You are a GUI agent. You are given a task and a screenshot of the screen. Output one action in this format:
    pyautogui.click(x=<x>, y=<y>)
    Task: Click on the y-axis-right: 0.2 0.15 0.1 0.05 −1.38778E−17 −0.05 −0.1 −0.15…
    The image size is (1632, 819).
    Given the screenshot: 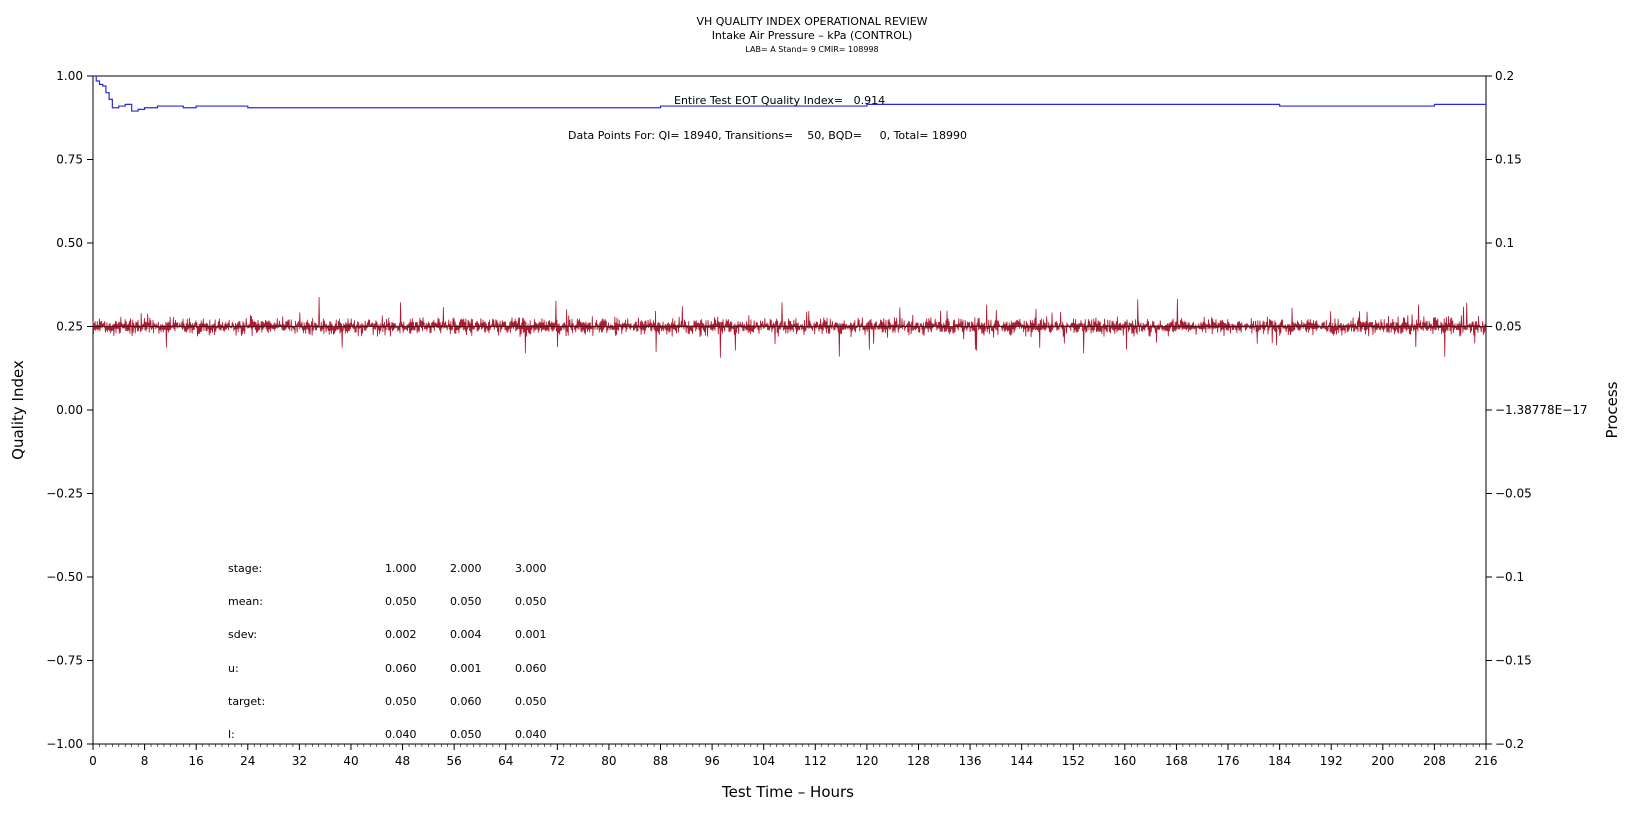 What is the action you would take?
    pyautogui.click(x=1537, y=410)
    